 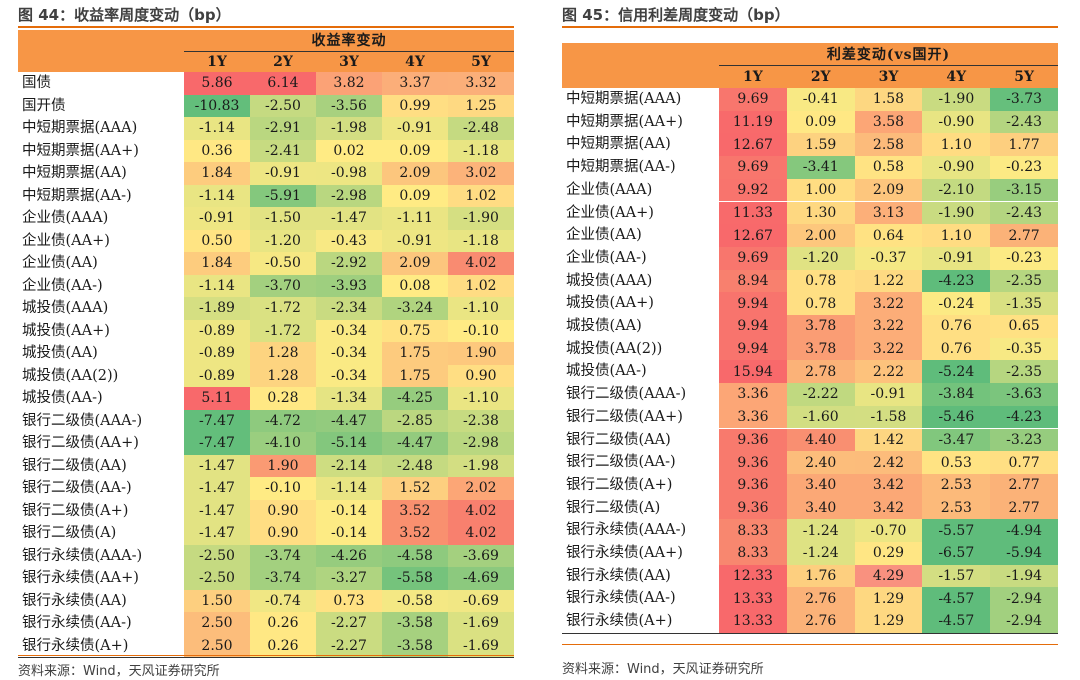 What do you see at coordinates (481, 645) in the screenshot?
I see `value-cell: -1.69` at bounding box center [481, 645].